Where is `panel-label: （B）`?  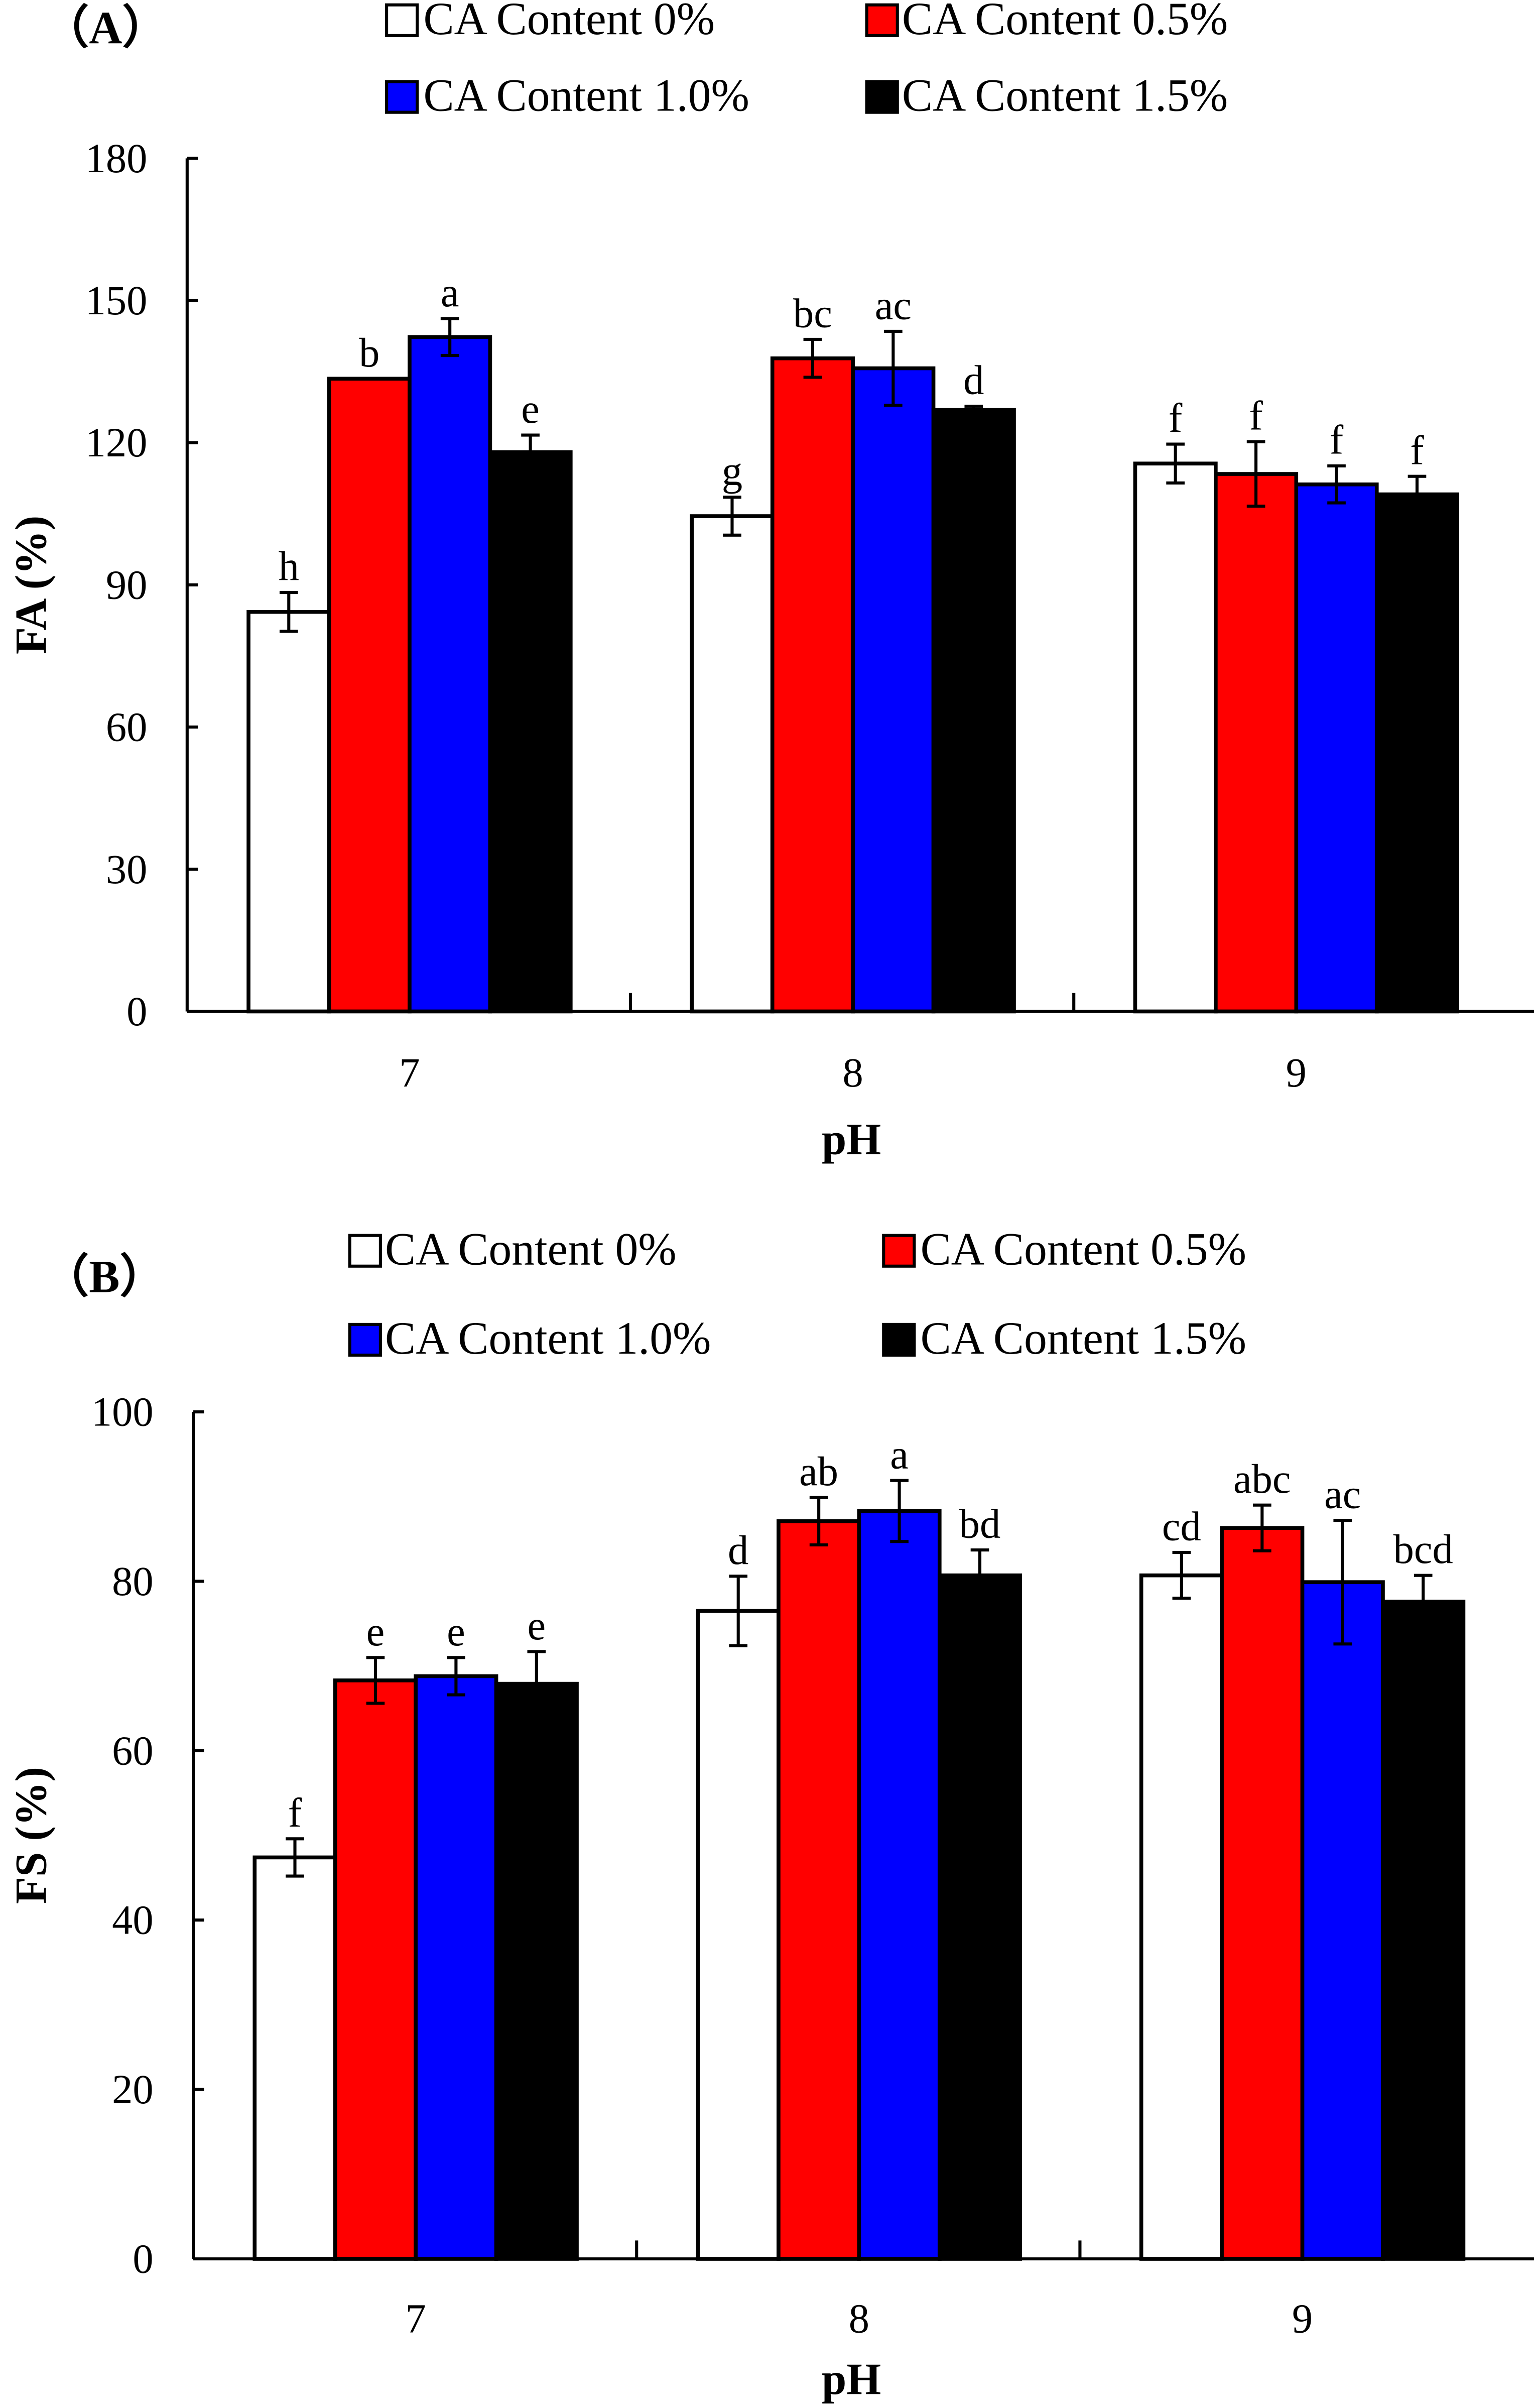
panel-label: （B） is located at coordinates (104, 1277).